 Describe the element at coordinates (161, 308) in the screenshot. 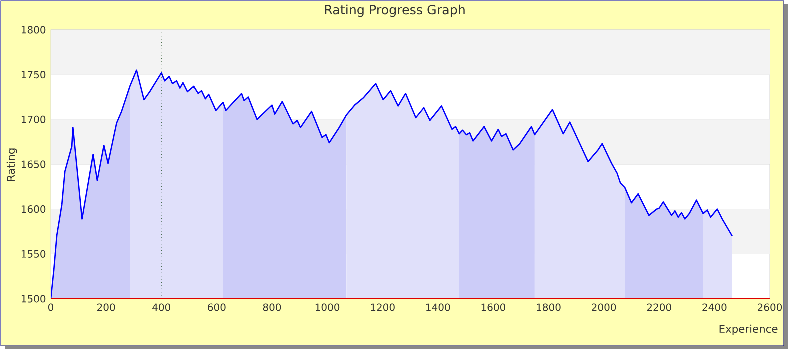

I see `x-tick-label: 400` at that location.